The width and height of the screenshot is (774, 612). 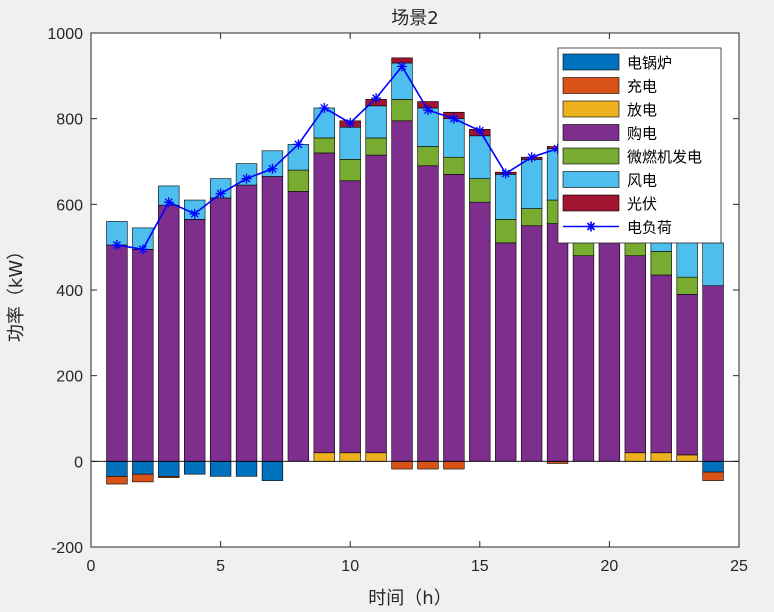 I want to click on x-tick-label: 0, so click(x=91, y=566).